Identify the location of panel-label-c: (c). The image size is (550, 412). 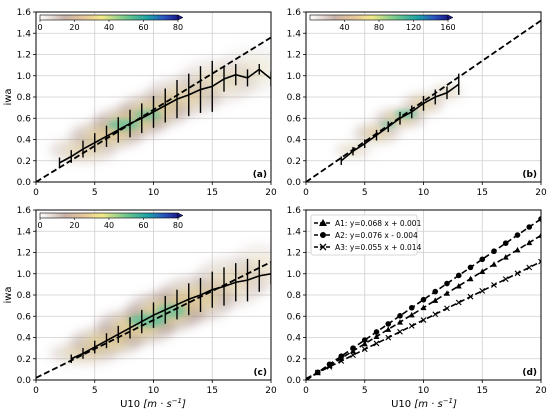
(260, 373).